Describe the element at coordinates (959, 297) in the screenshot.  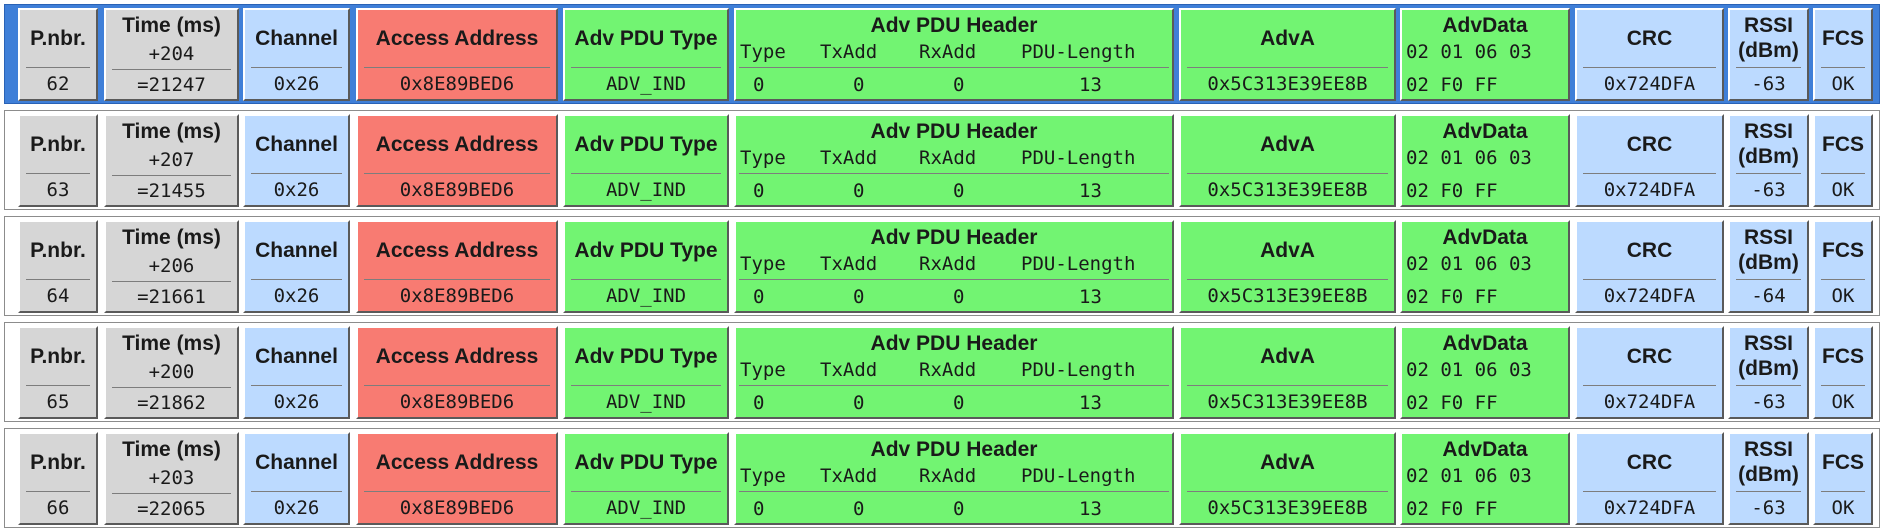
I see `hdr-rxadd-value: 0` at that location.